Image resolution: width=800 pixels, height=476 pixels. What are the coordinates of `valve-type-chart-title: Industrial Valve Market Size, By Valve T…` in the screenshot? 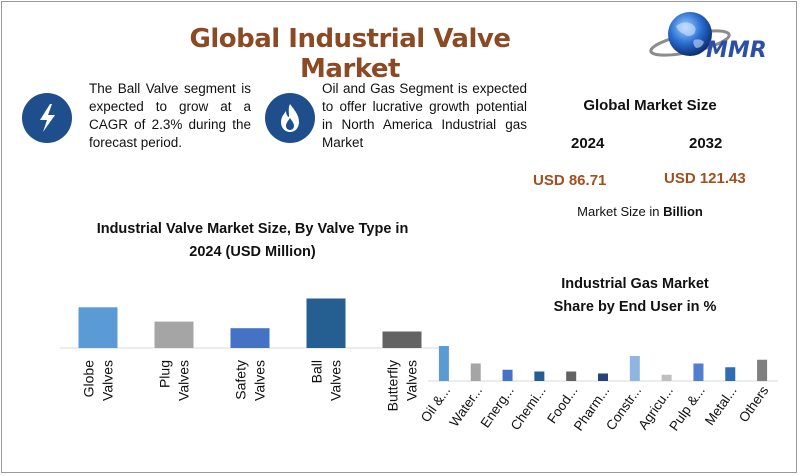 It's located at (252, 240).